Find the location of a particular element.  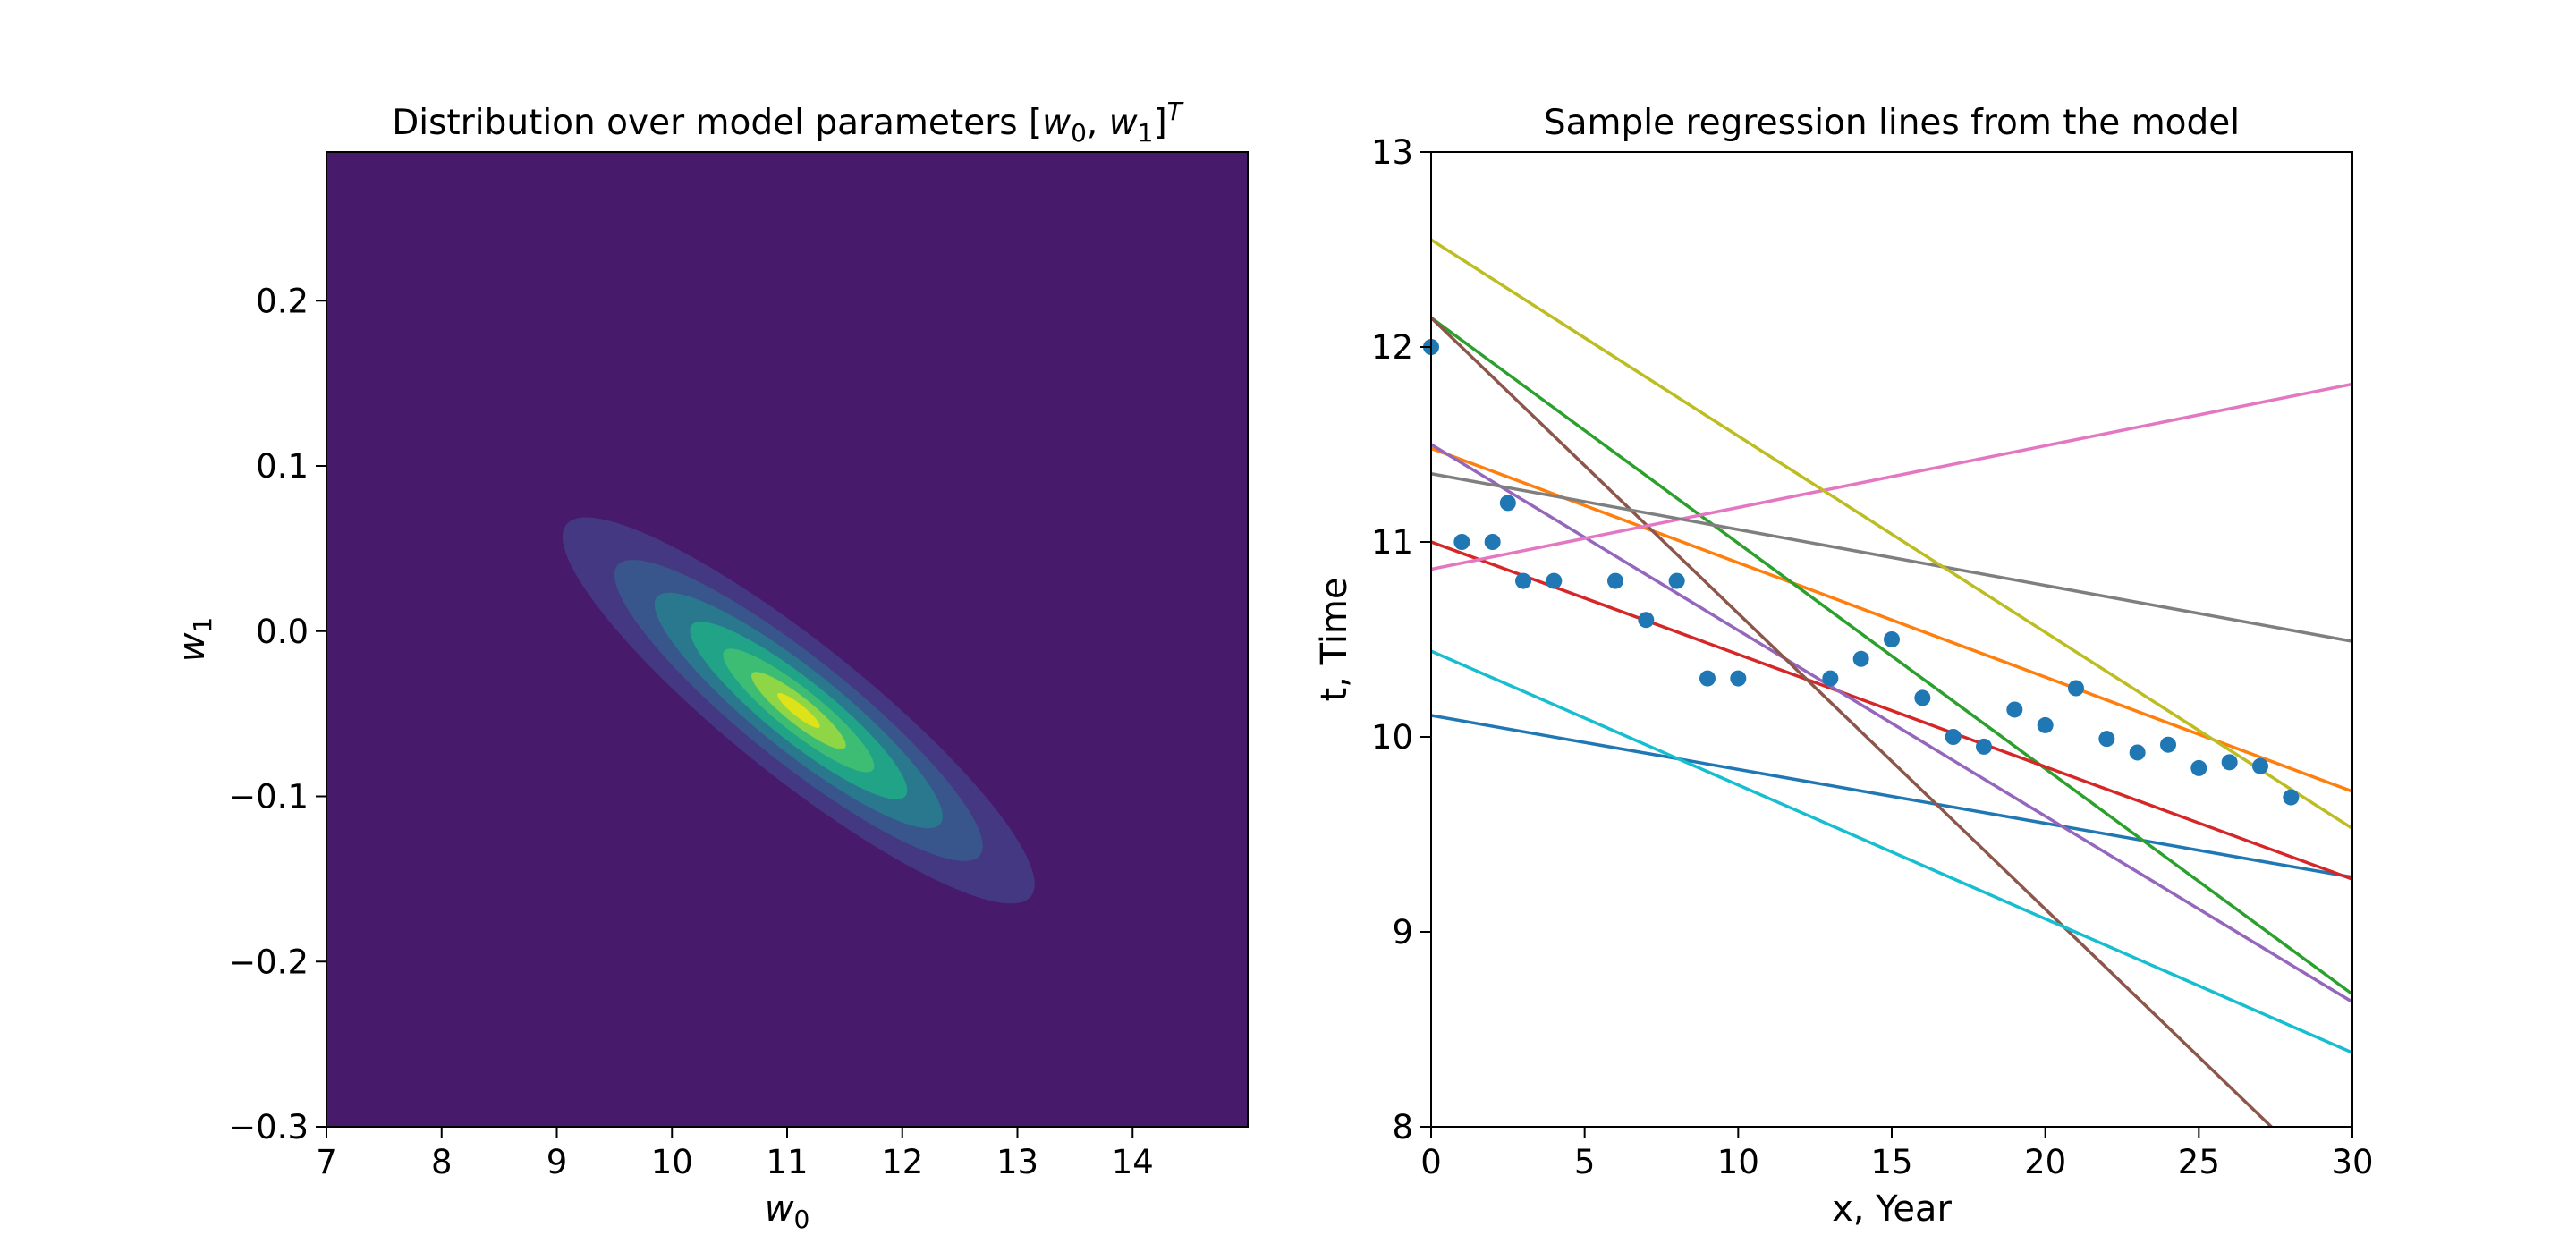

contour-ytick-label: 0.1 is located at coordinates (282, 467).